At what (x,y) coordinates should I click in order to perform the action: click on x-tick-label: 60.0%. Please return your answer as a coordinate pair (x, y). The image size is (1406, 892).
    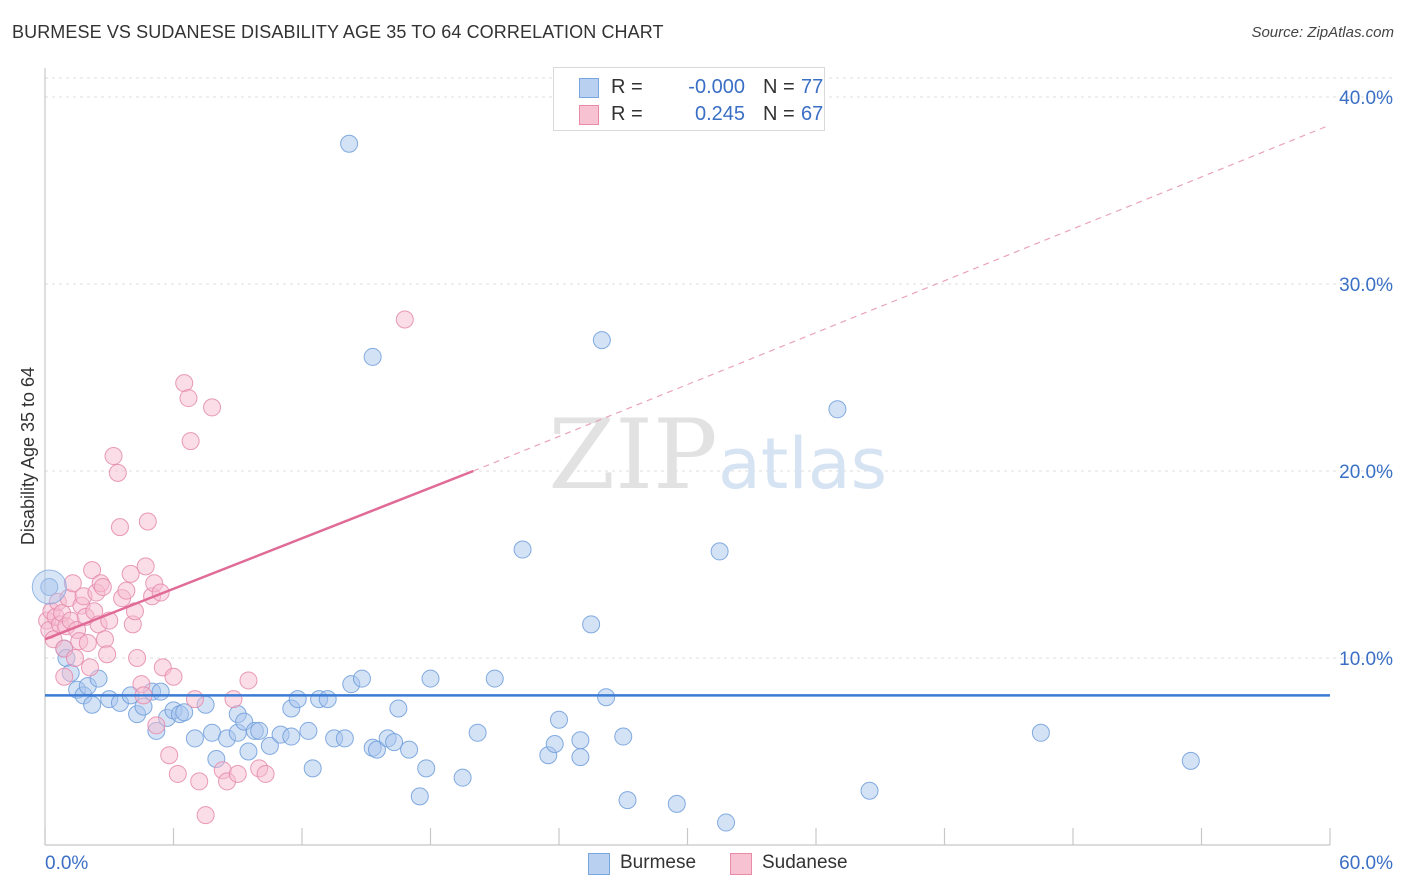
    Looking at the image, I should click on (1366, 863).